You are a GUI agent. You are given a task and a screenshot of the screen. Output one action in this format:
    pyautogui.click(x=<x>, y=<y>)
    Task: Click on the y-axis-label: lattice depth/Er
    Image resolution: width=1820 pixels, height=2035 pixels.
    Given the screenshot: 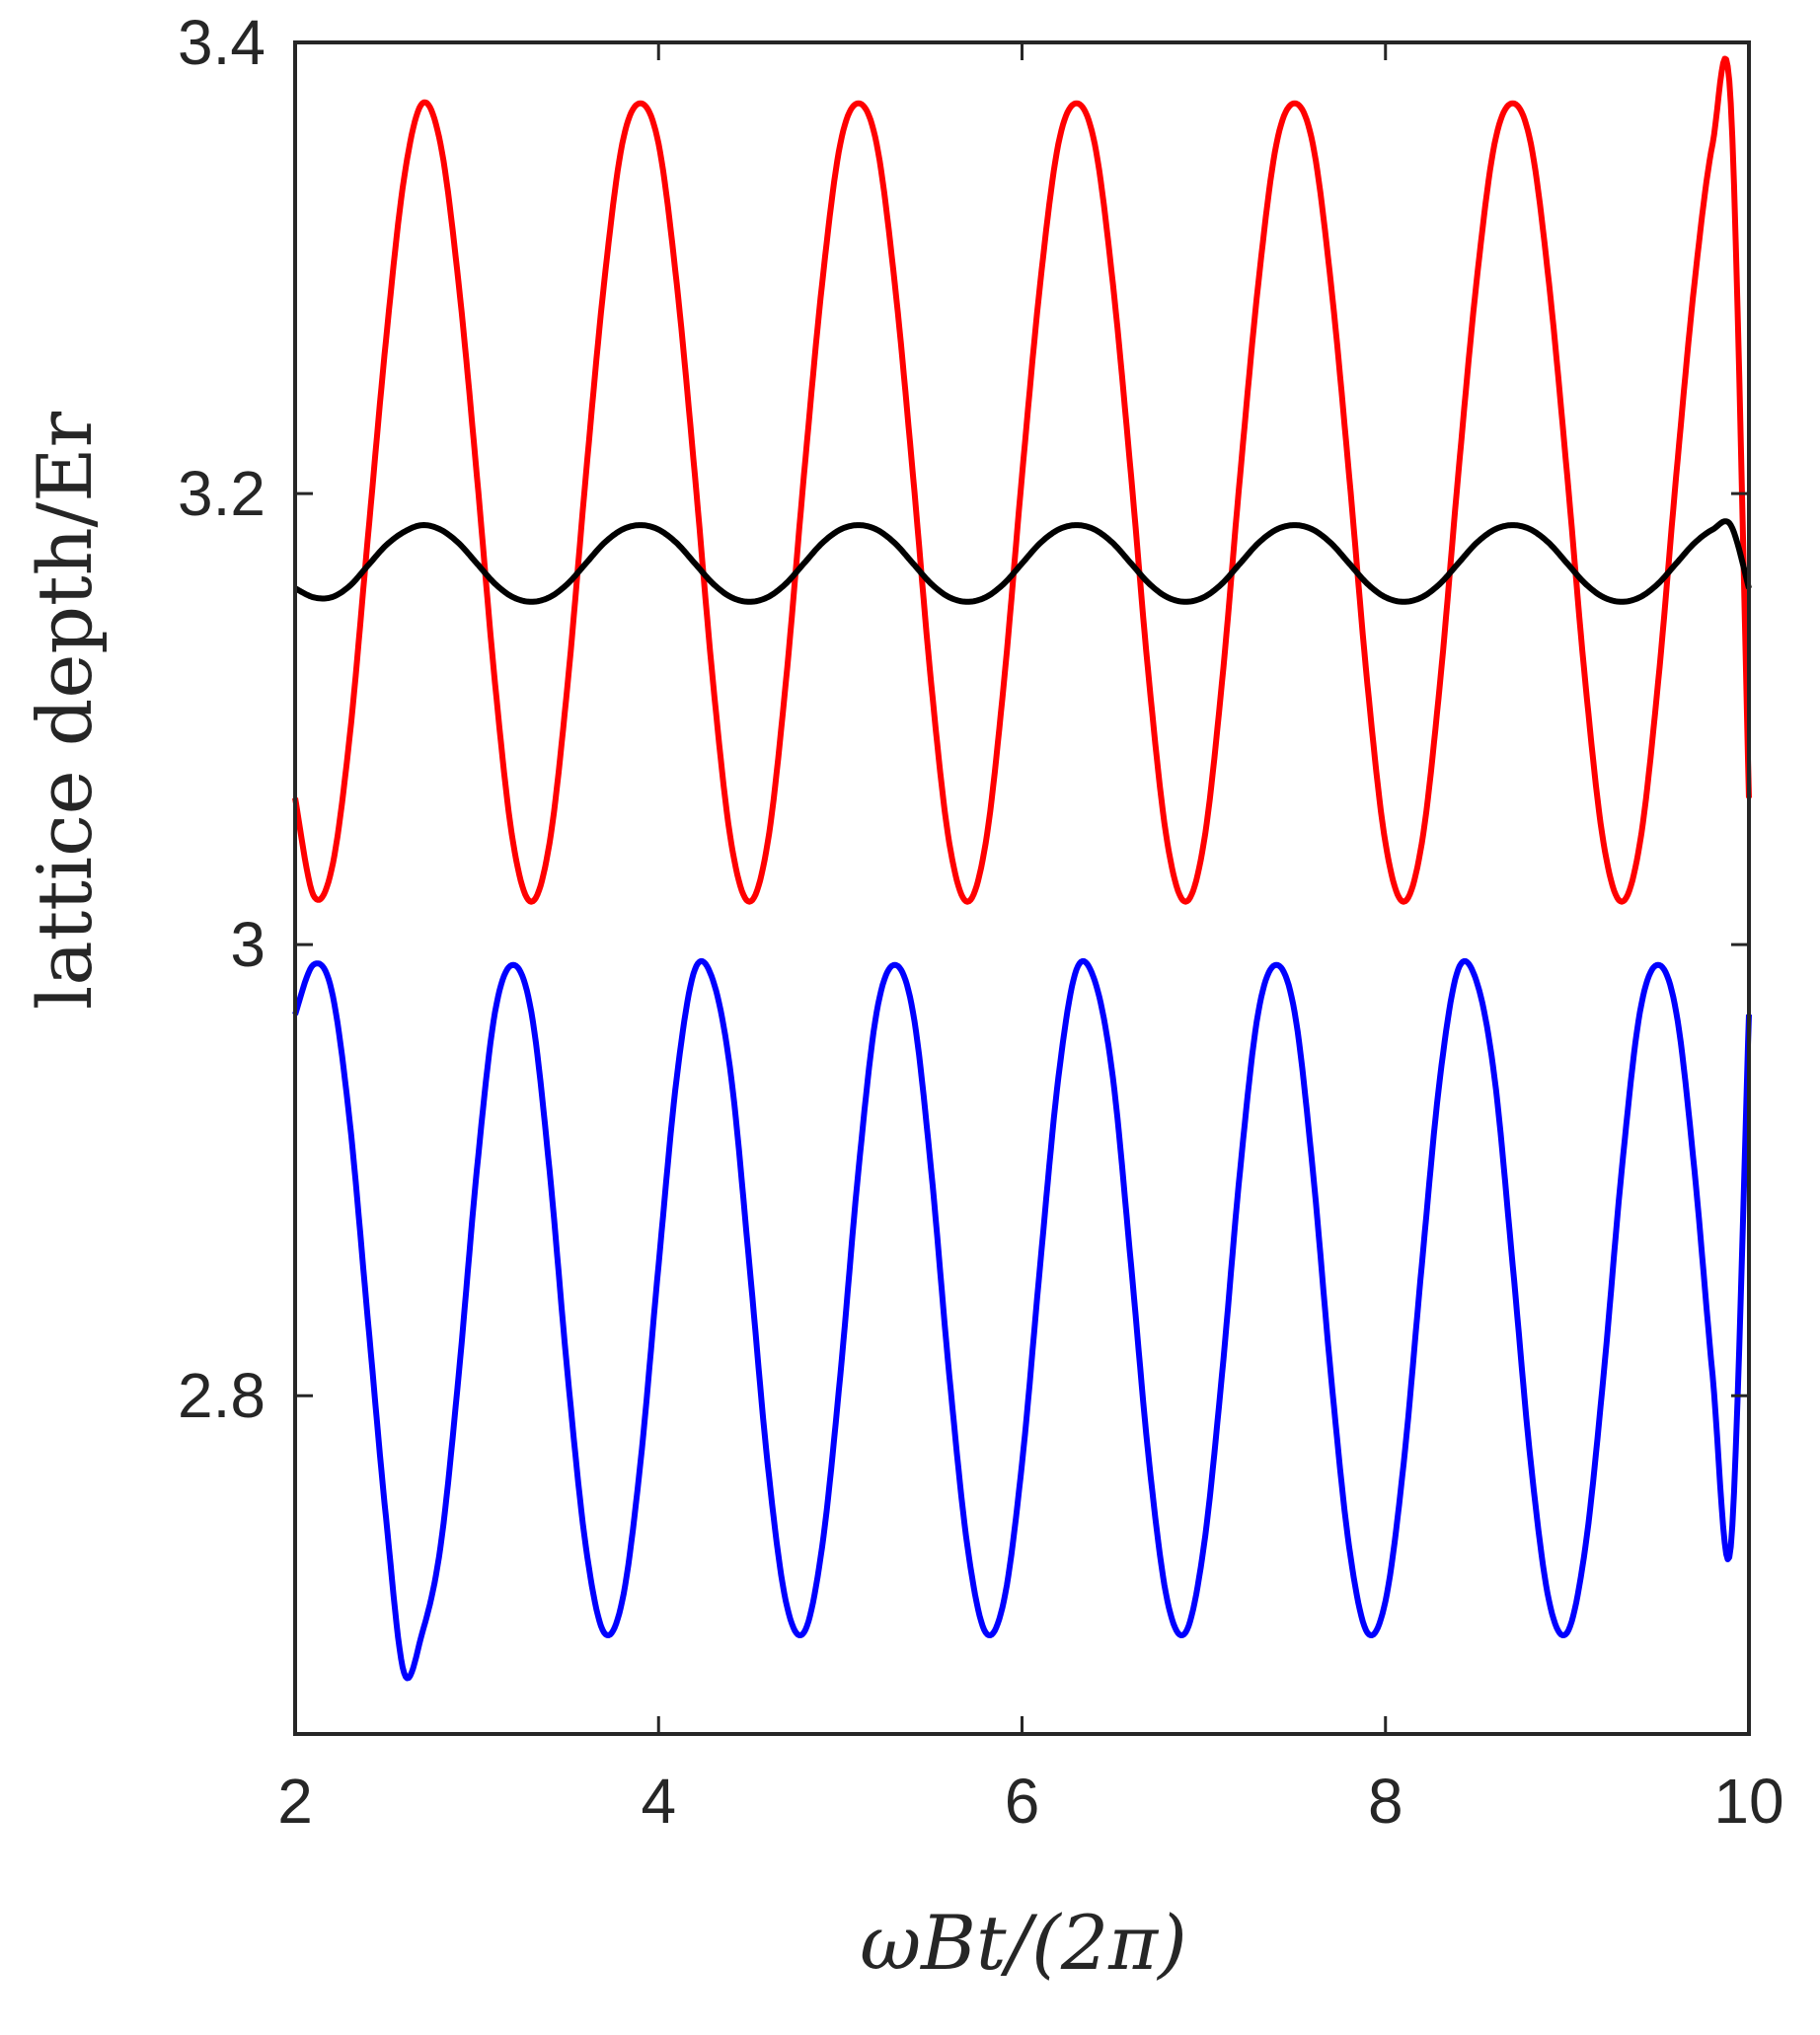 What is the action you would take?
    pyautogui.click(x=65, y=710)
    